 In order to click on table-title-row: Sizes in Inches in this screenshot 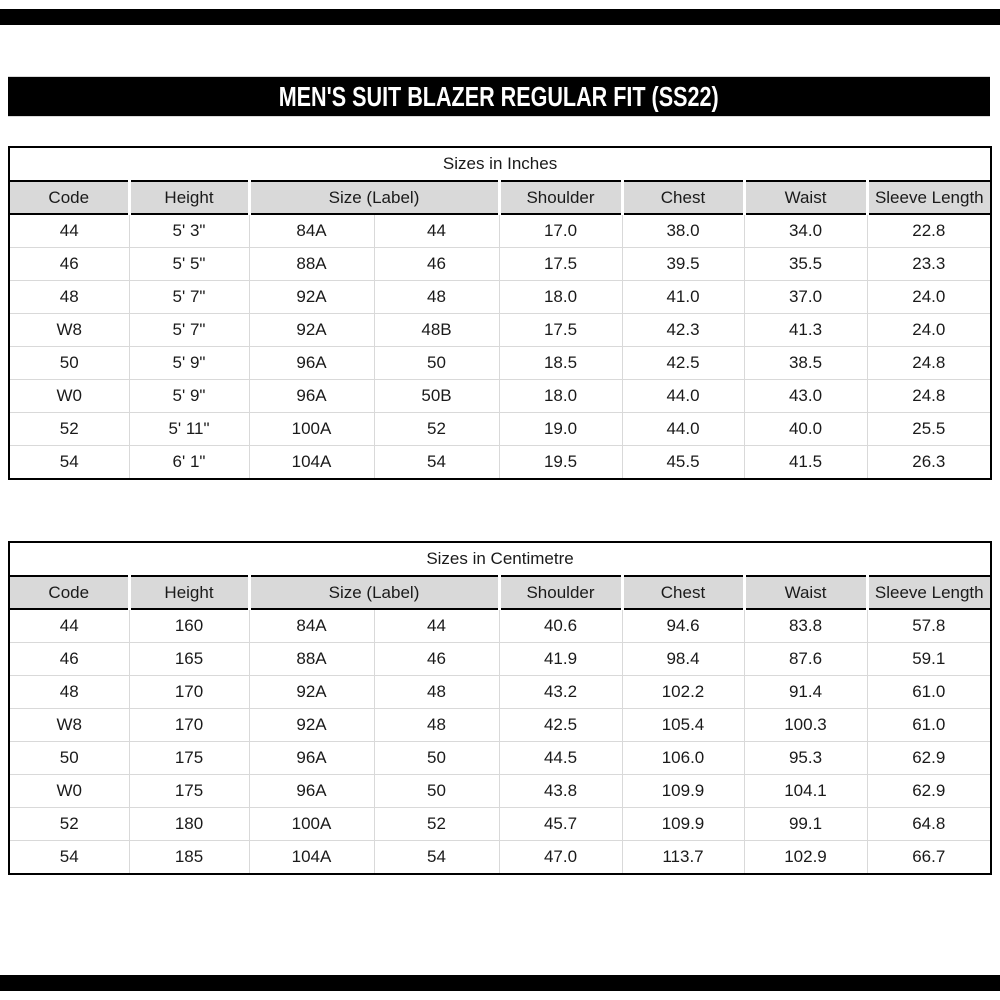, I will do `click(500, 164)`.